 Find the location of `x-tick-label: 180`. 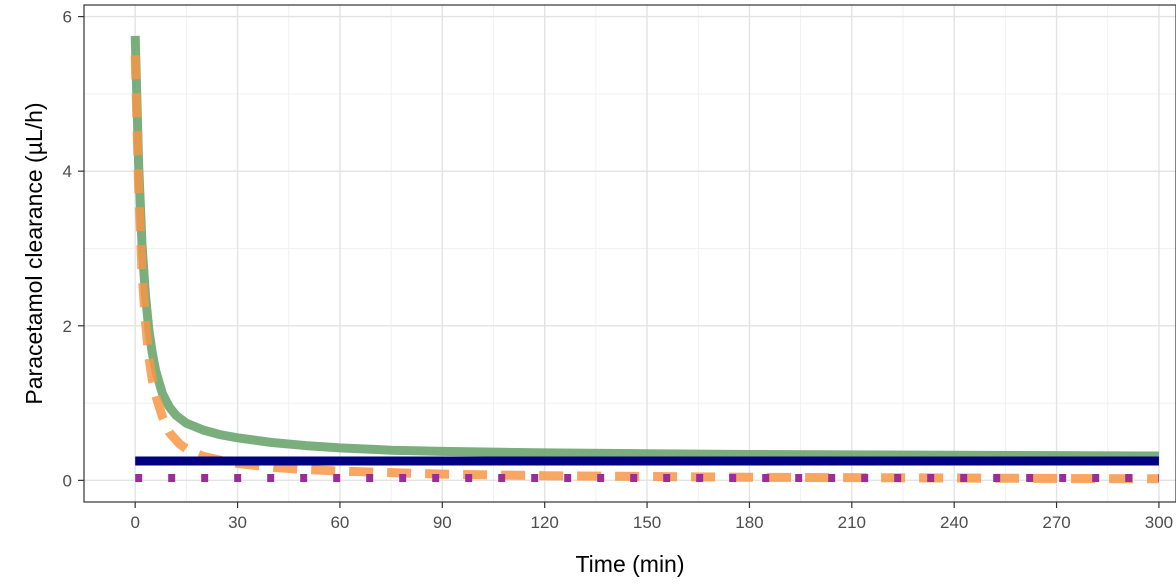

x-tick-label: 180 is located at coordinates (749, 522).